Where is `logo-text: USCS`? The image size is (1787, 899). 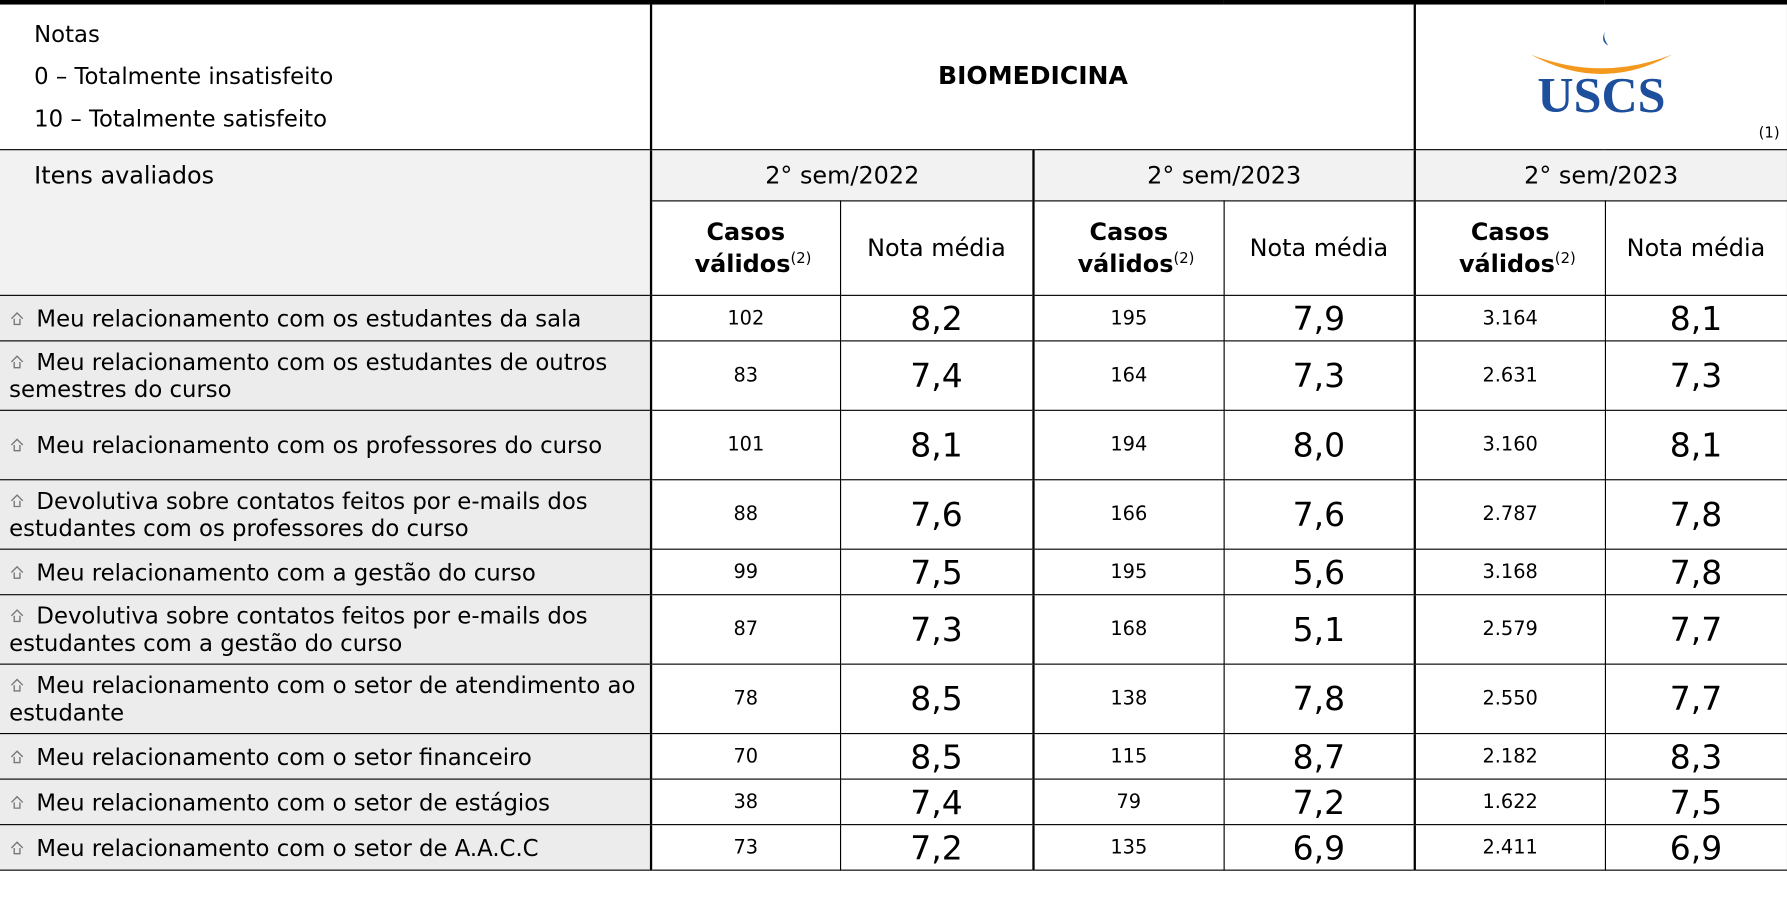 logo-text: USCS is located at coordinates (1601, 95).